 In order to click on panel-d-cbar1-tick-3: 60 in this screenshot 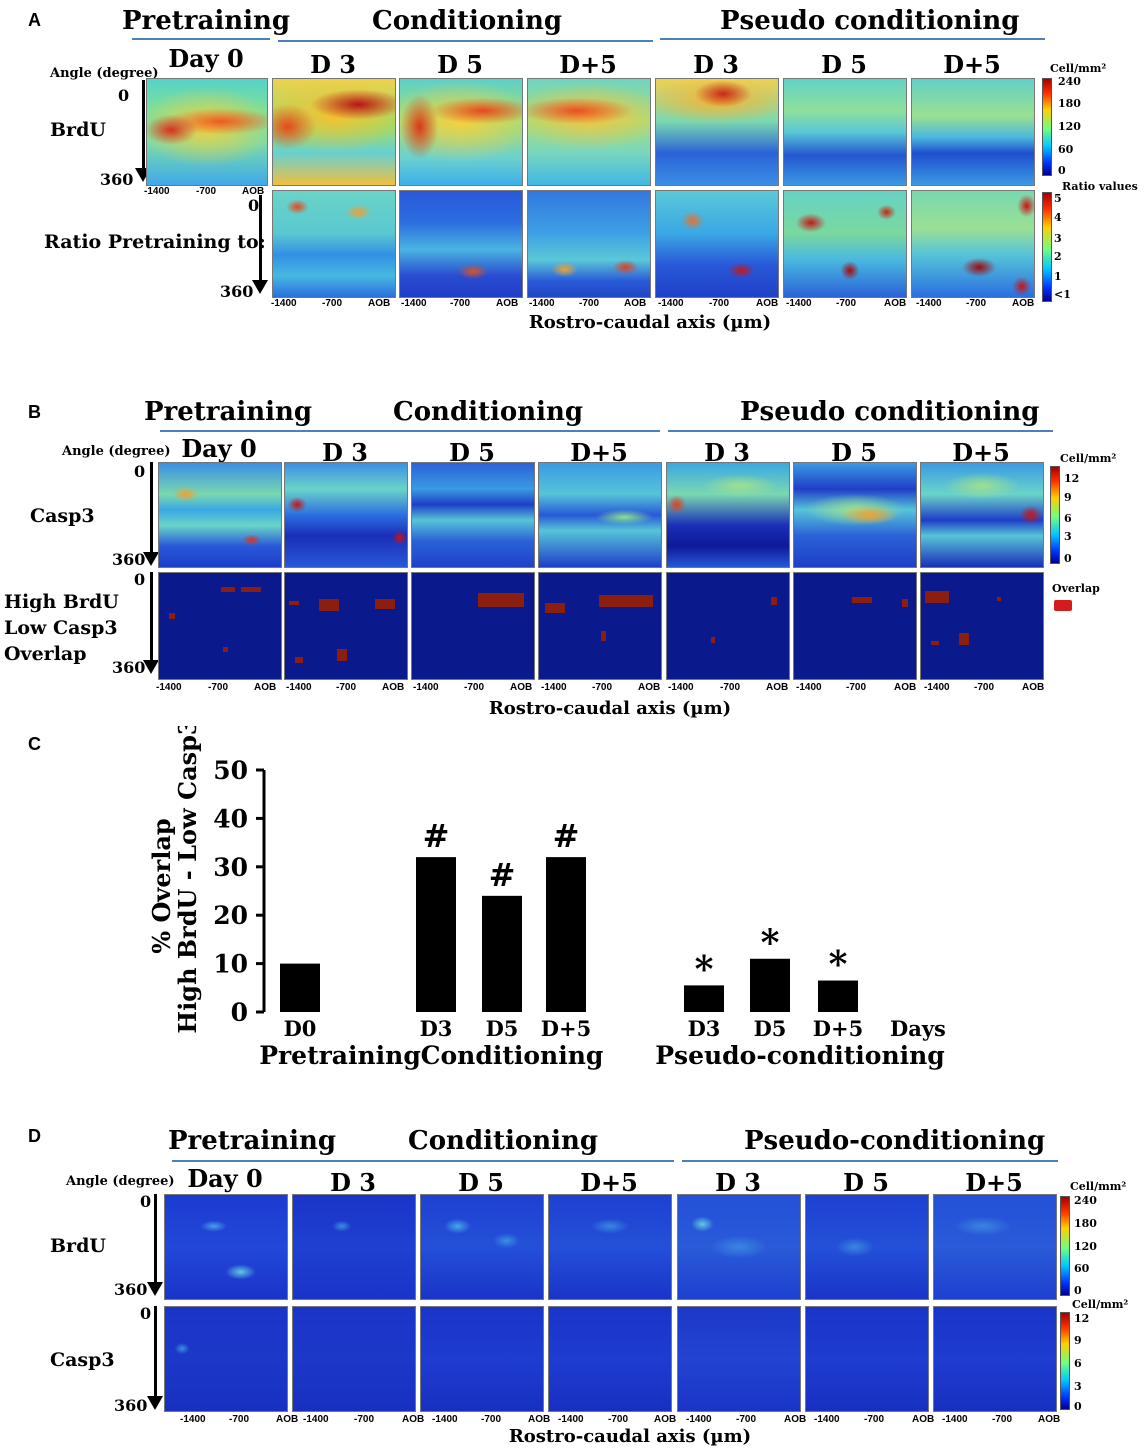, I will do `click(1082, 1268)`.